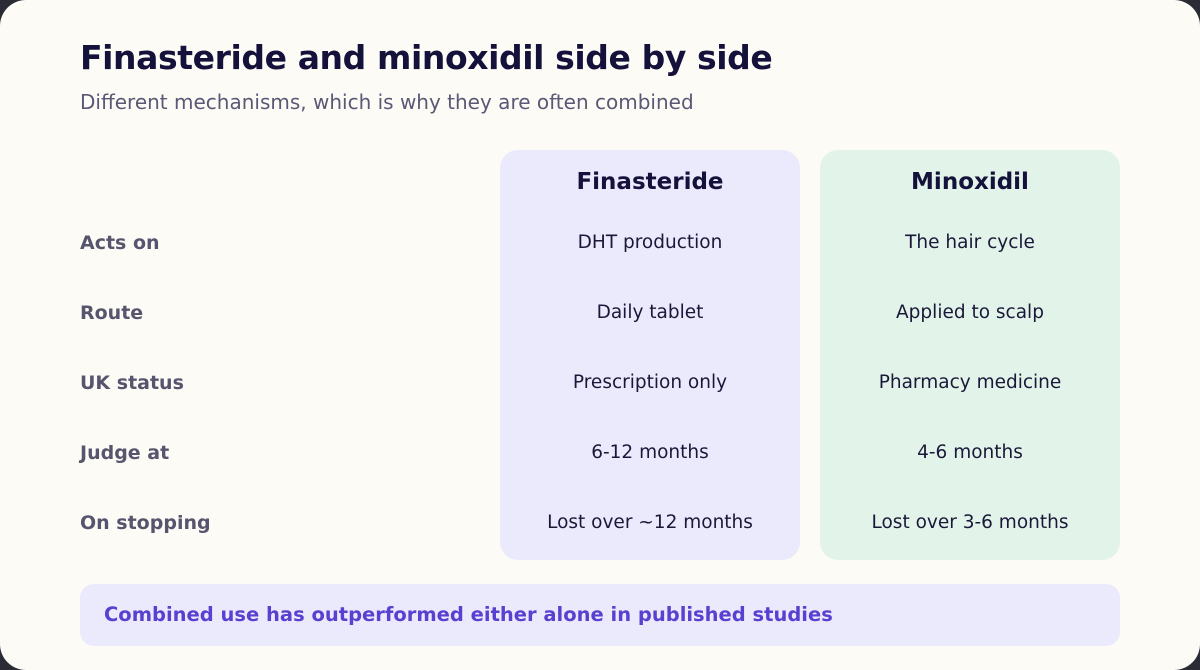  Describe the element at coordinates (112, 313) in the screenshot. I see `row-label-route: Route` at that location.